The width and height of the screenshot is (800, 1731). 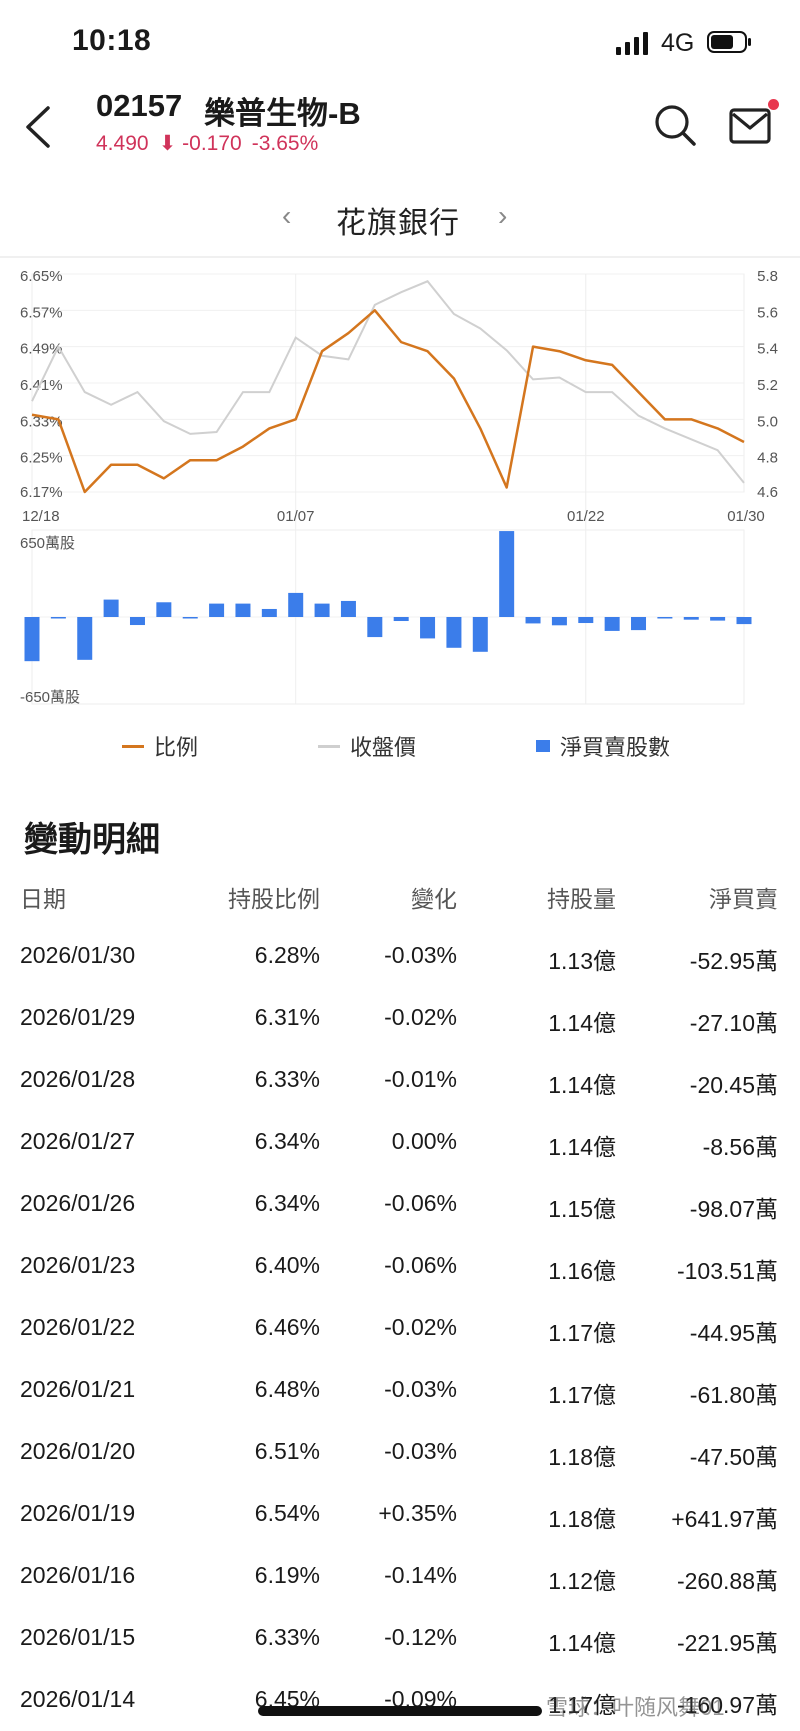 I want to click on bar-axis-tick: 650萬股, so click(x=47, y=543).